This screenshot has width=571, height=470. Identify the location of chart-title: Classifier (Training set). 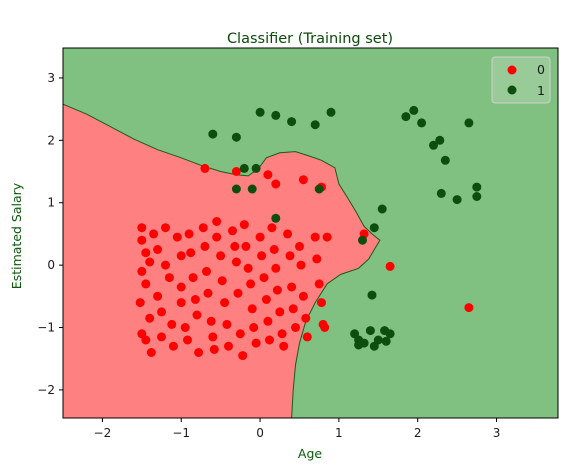
(310, 39).